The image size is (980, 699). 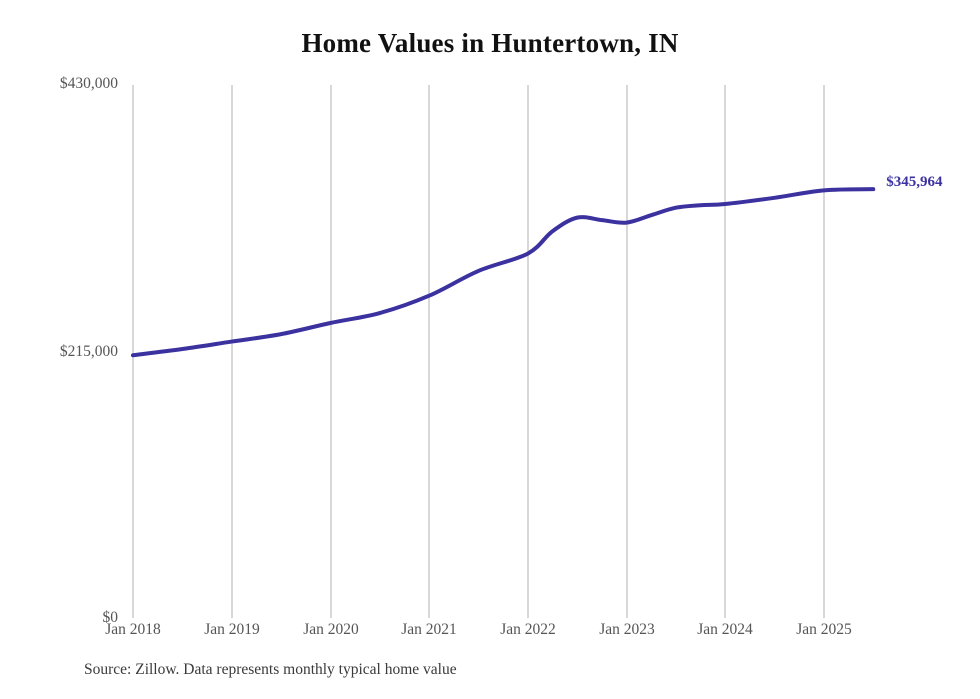 I want to click on y-axis-tick-215000: $215,000, so click(x=88, y=351).